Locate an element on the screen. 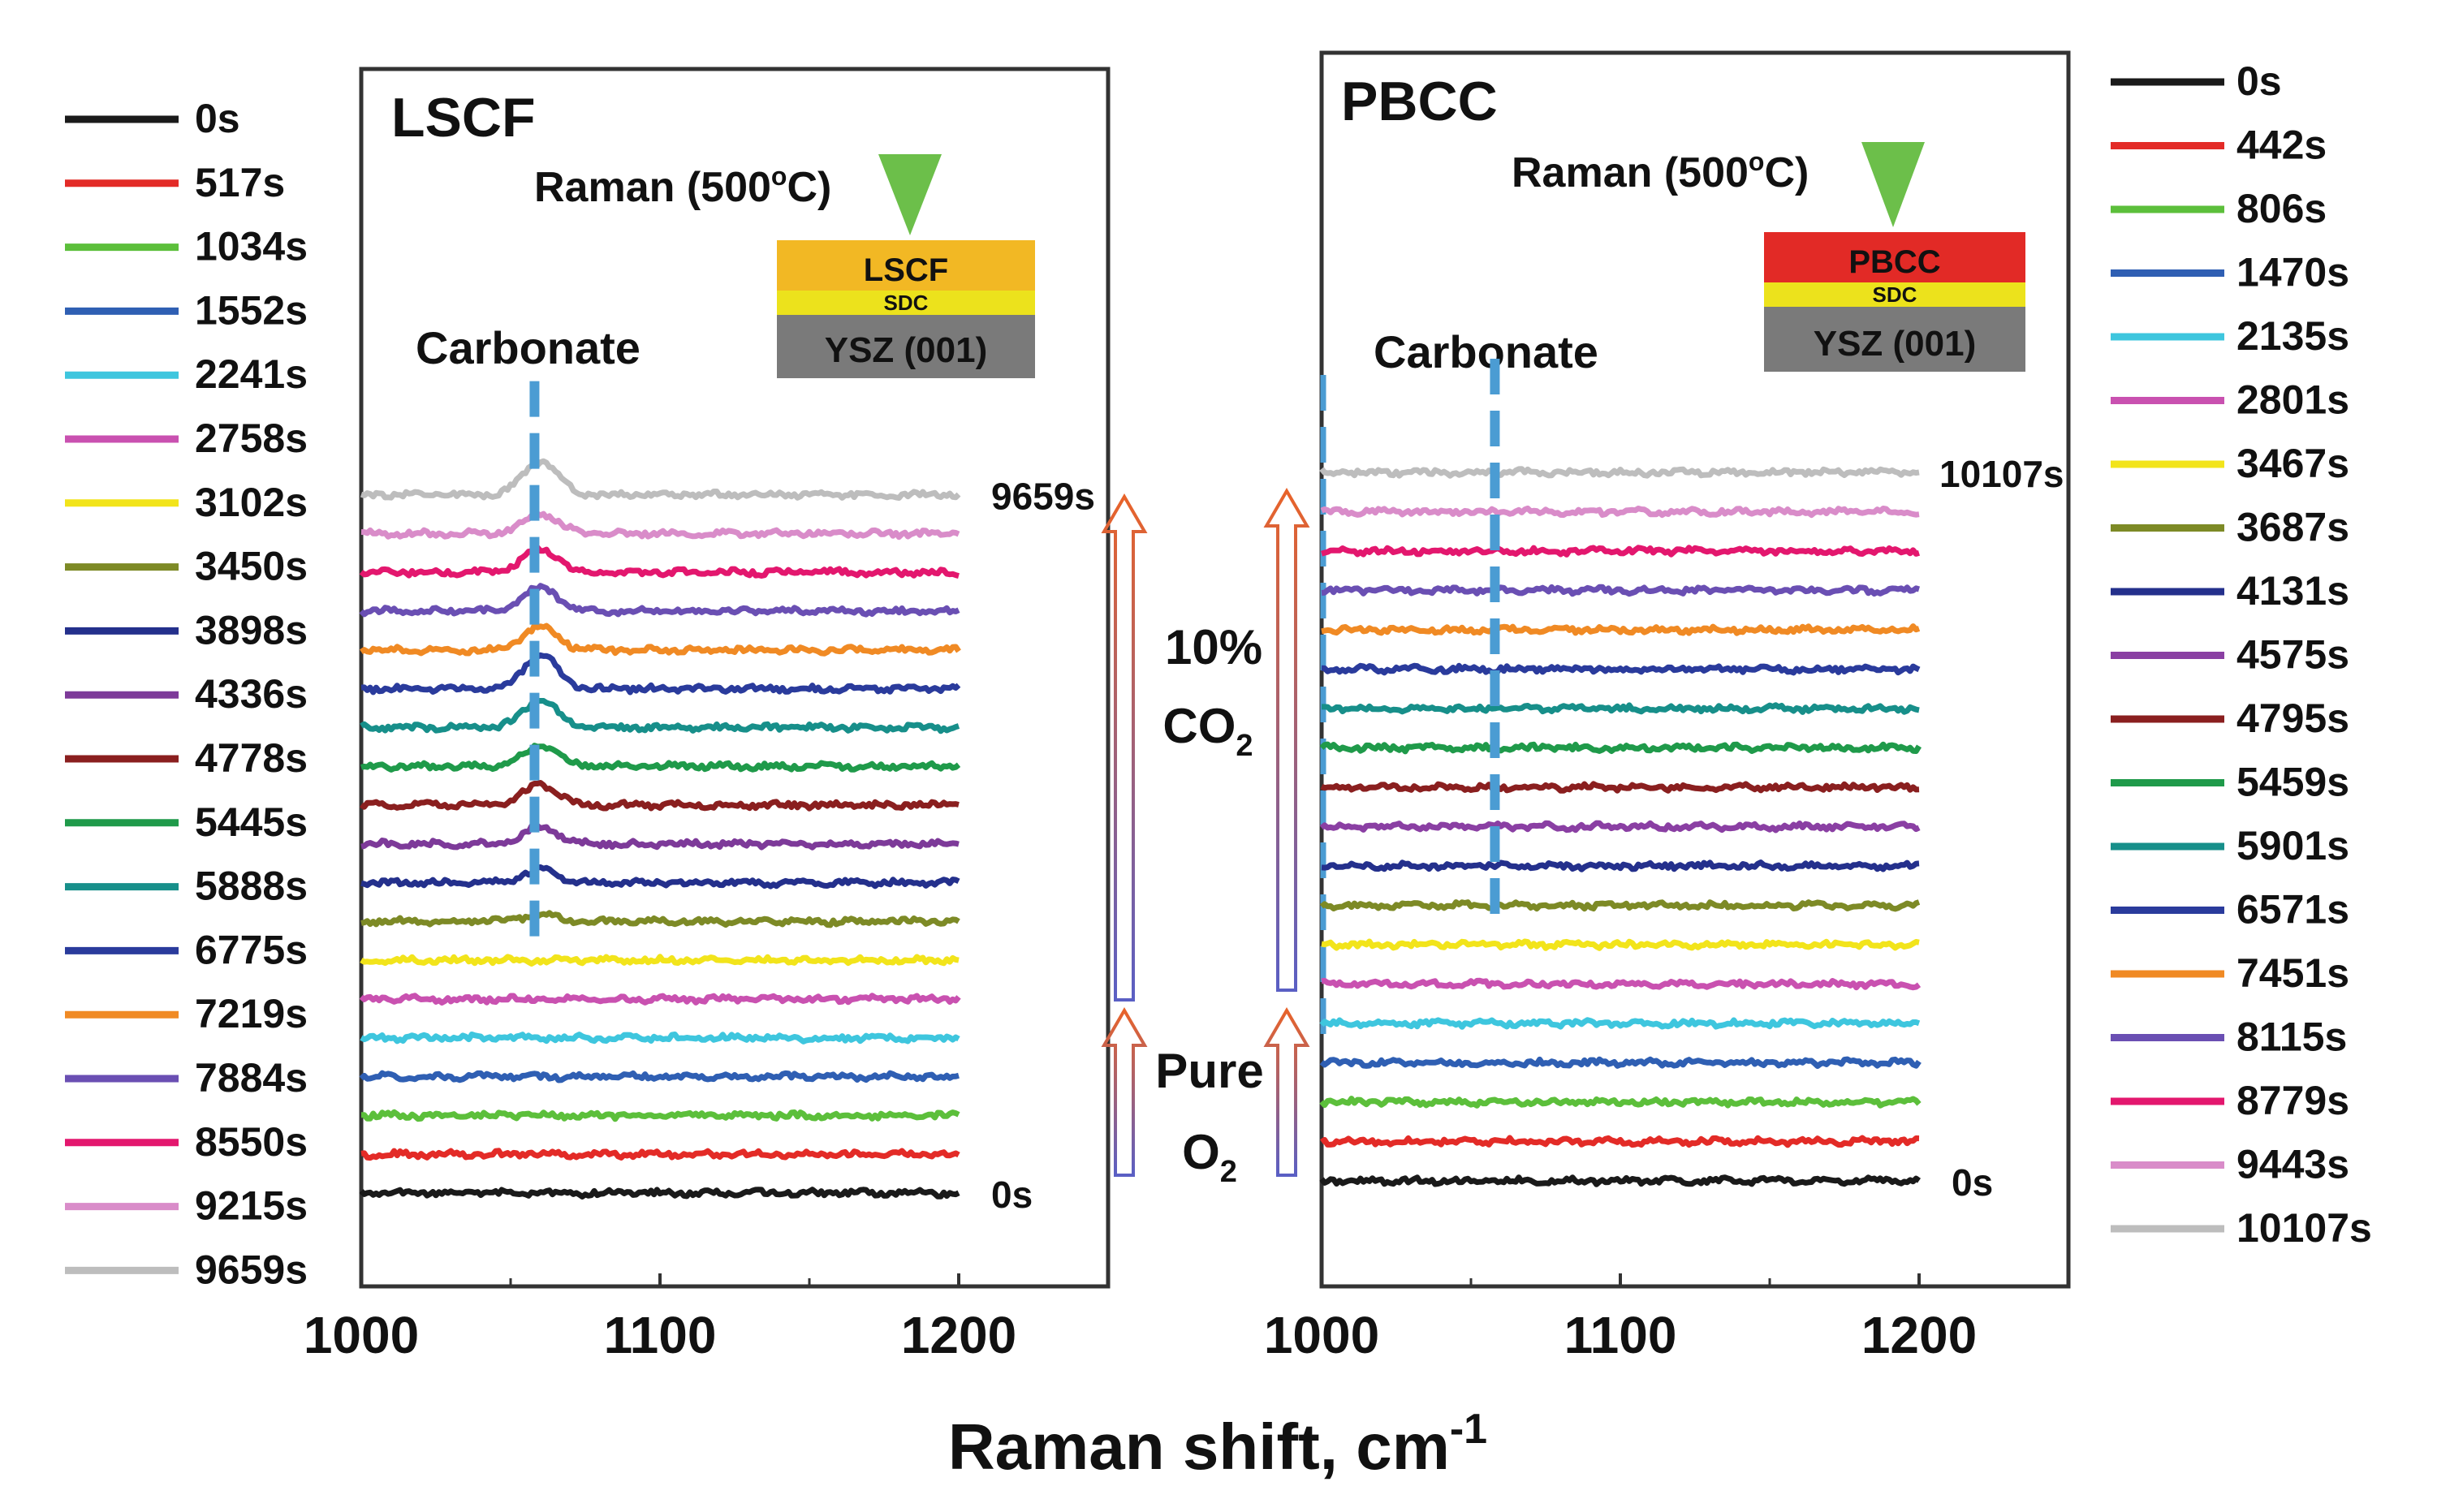  x-axis-label: Raman shift, cm-1 is located at coordinates (1217, 1445).